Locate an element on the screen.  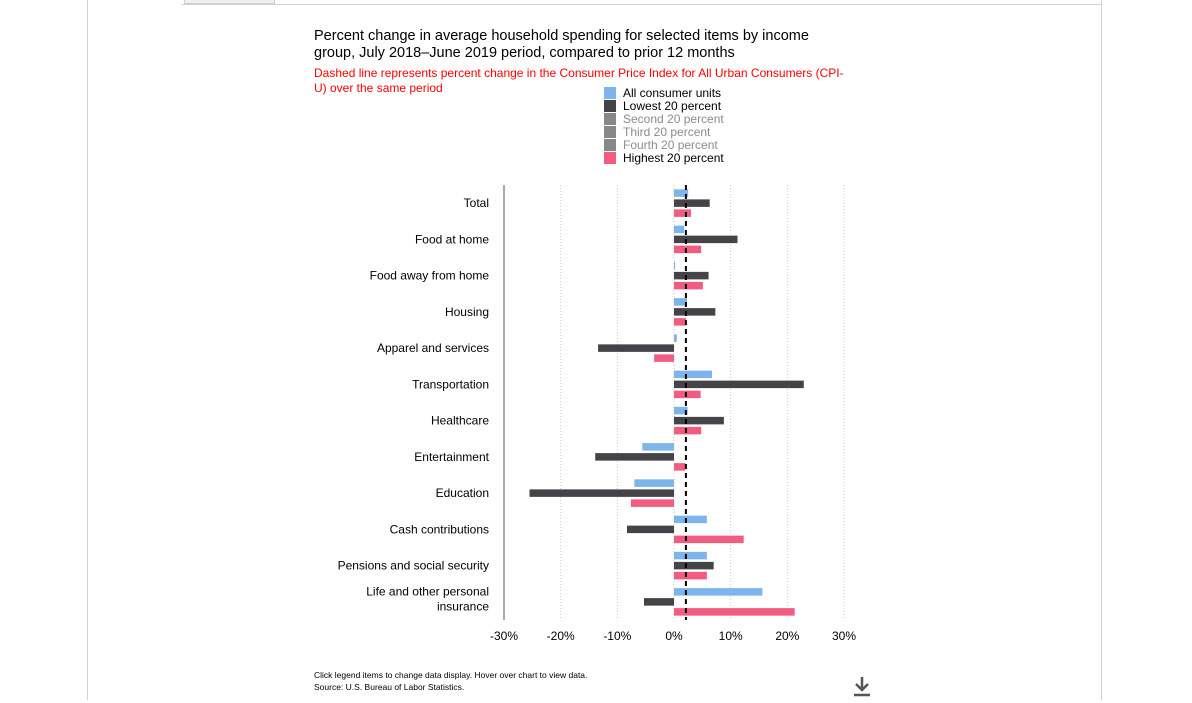
legend-item: Second 20 percent is located at coordinates (664, 119).